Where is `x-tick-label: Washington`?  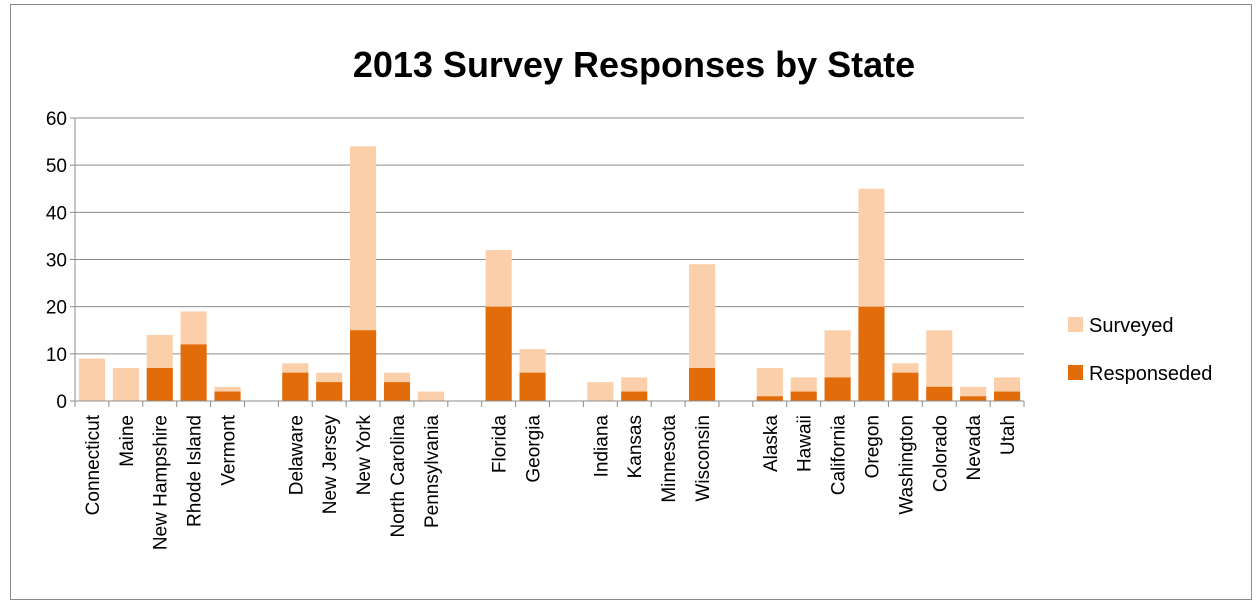 x-tick-label: Washington is located at coordinates (906, 465).